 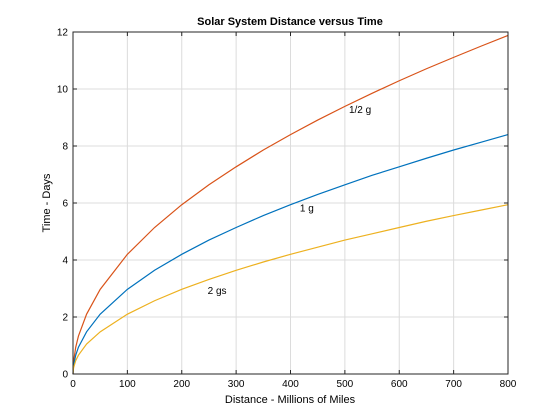 What do you see at coordinates (127, 384) in the screenshot?
I see `x-tick-label: 100` at bounding box center [127, 384].